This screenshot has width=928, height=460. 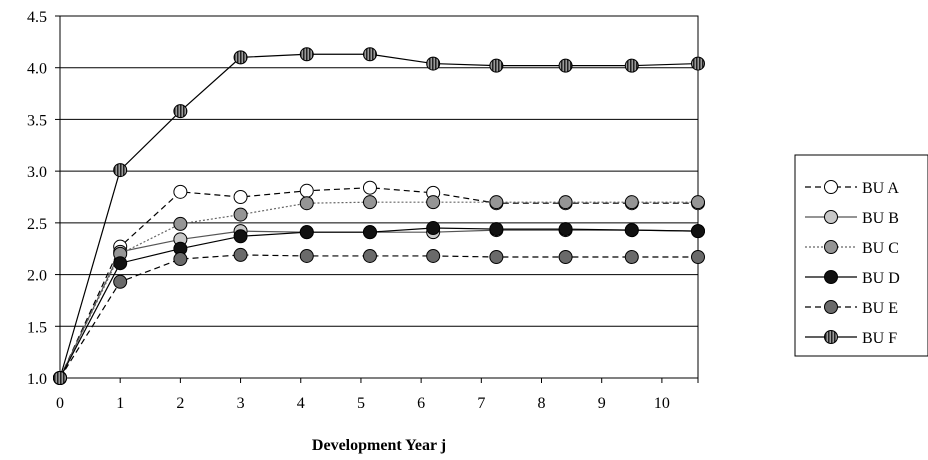 I want to click on legend-label-bu-d: BU D, so click(x=881, y=278).